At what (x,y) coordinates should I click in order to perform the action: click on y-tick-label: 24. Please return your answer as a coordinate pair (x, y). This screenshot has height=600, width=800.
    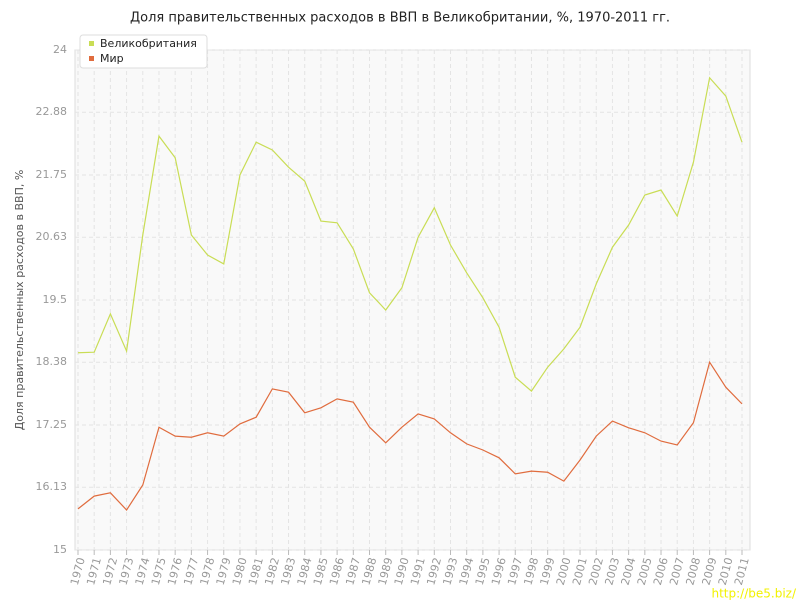
    Looking at the image, I should click on (60, 49).